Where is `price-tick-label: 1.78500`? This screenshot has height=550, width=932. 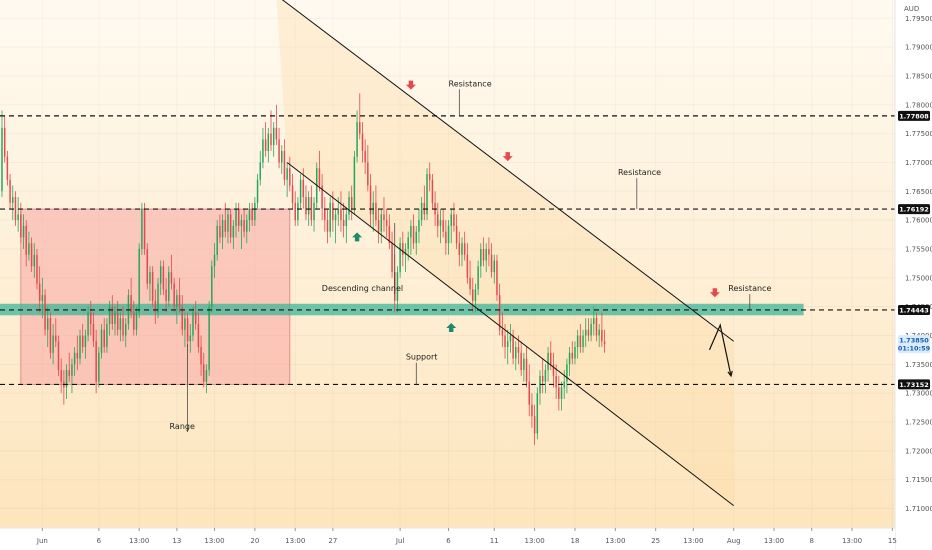 price-tick-label: 1.78500 is located at coordinates (918, 76).